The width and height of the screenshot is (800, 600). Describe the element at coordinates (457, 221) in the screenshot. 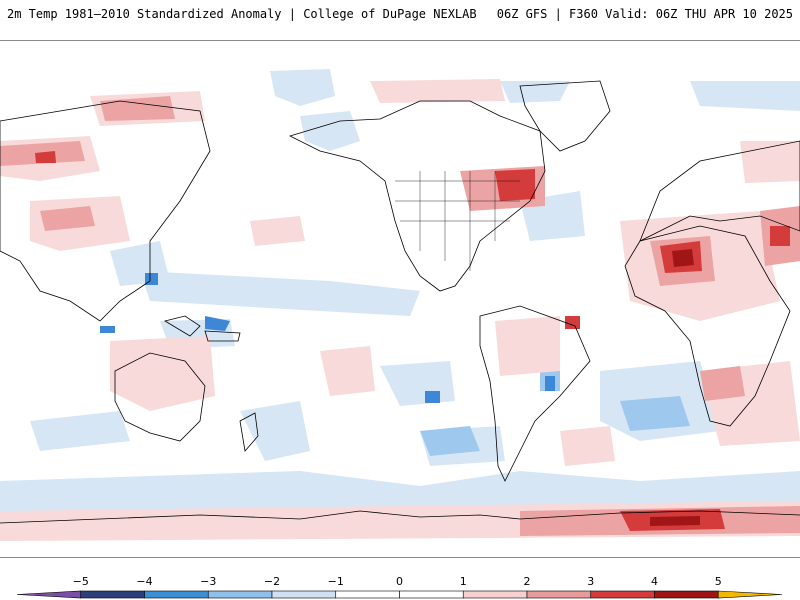

I see `us-state-lines` at that location.